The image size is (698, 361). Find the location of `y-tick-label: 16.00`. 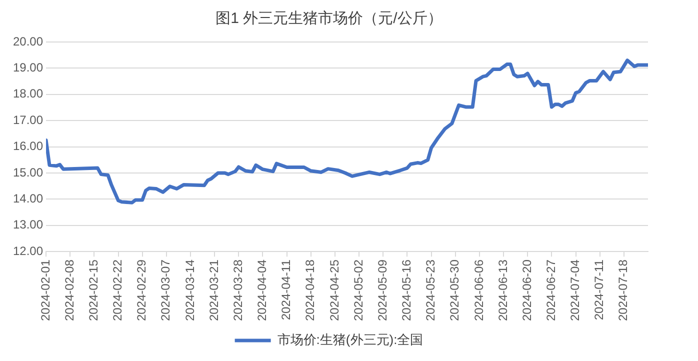

y-tick-label: 16.00 is located at coordinates (28, 146).